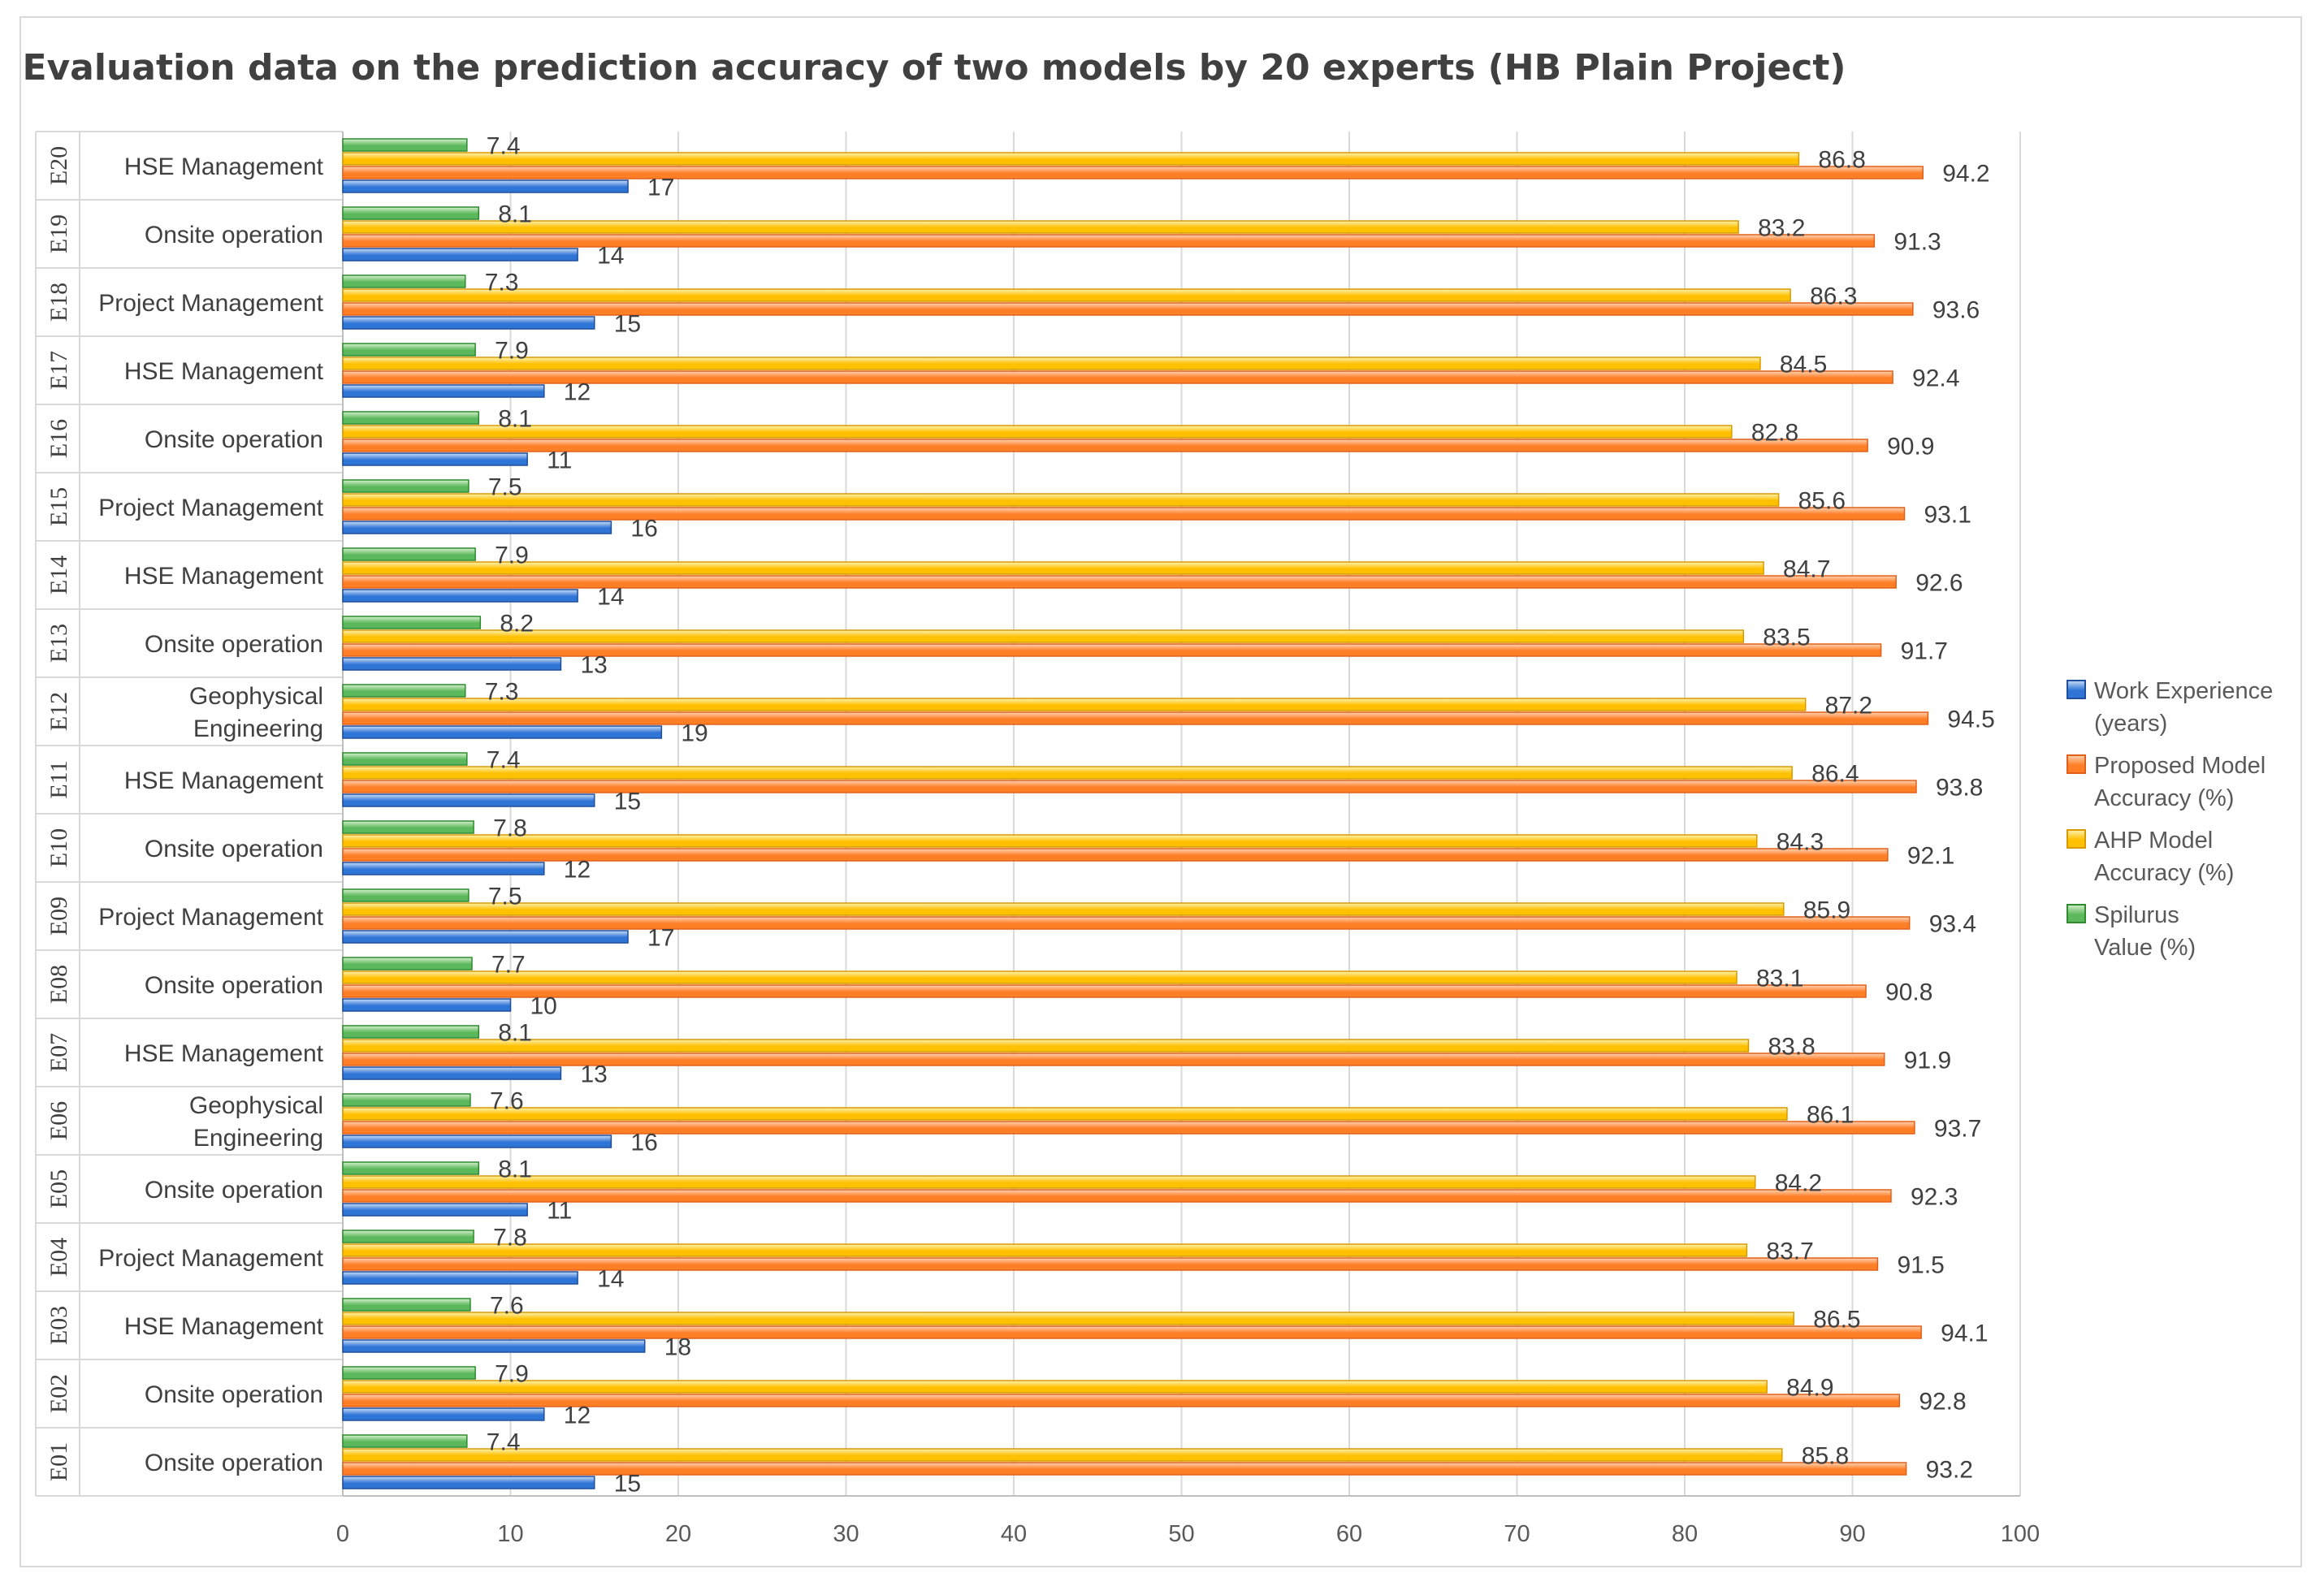 The height and width of the screenshot is (1595, 2324). What do you see at coordinates (1517, 1534) in the screenshot?
I see `x-tick-label: 70` at bounding box center [1517, 1534].